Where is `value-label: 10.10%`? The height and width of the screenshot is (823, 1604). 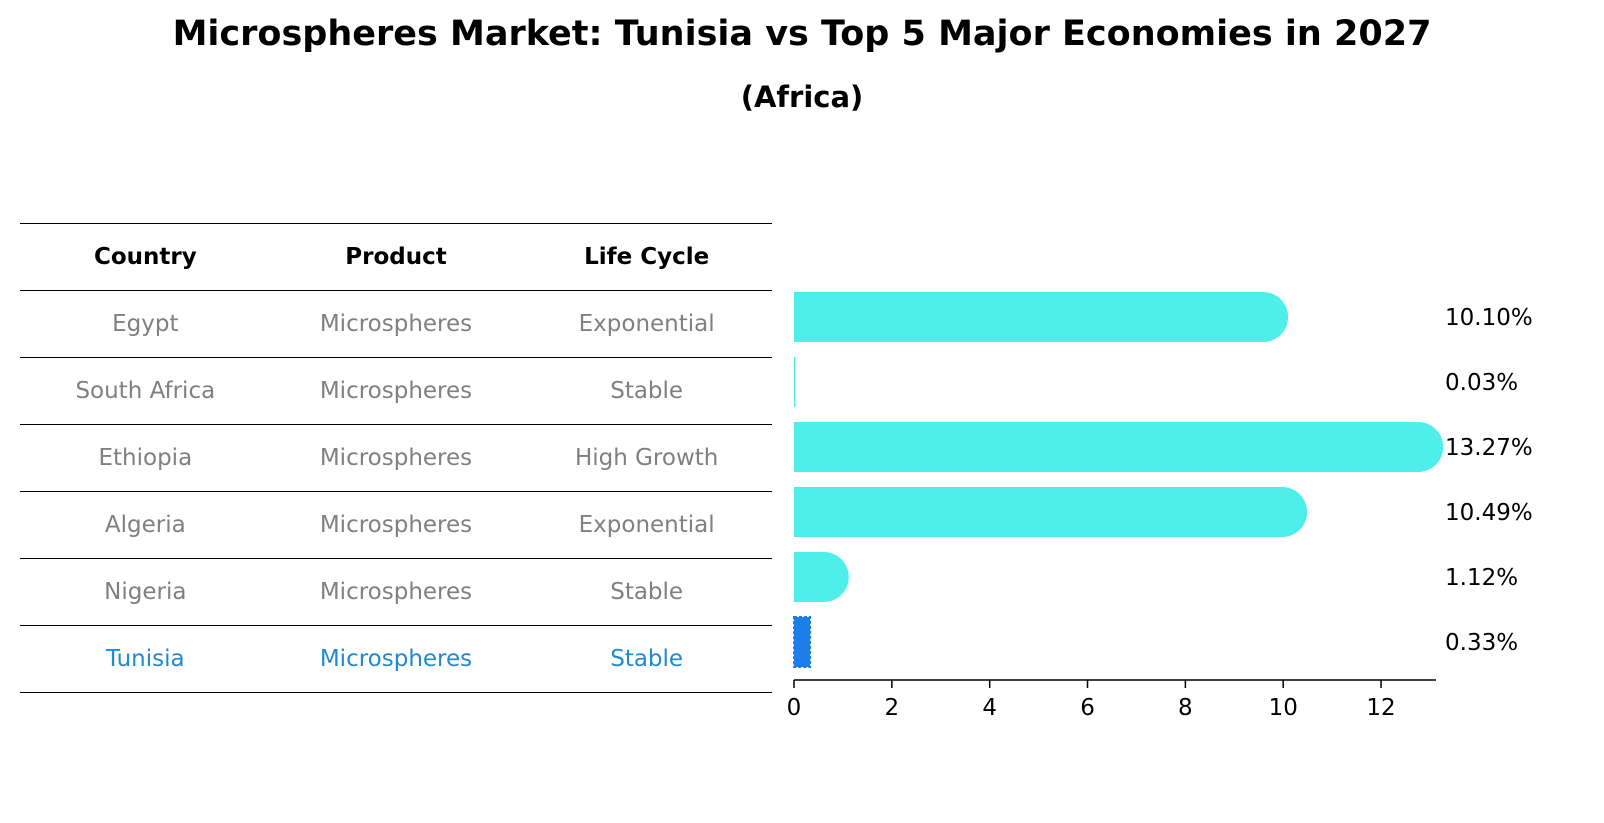 value-label: 10.10% is located at coordinates (1489, 318).